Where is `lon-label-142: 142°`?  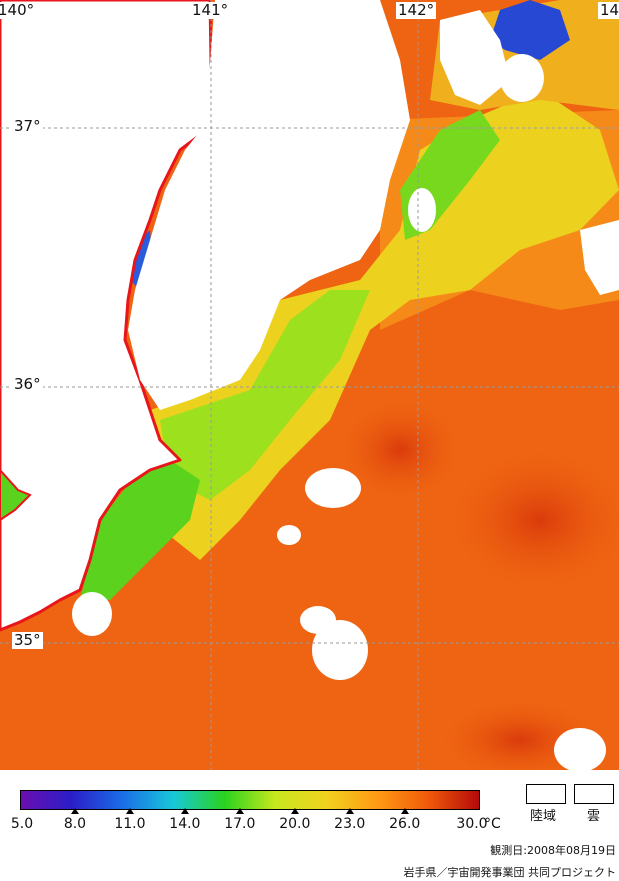
lon-label-142: 142° is located at coordinates (416, 10).